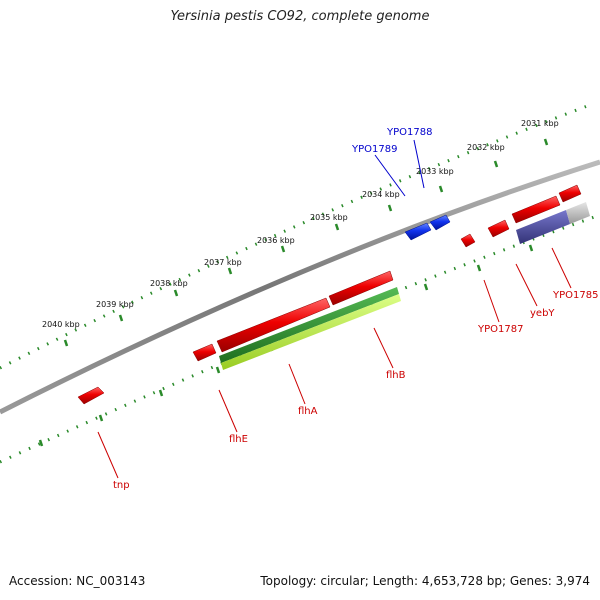 This screenshot has height=600, width=600. Describe the element at coordinates (498, 228) in the screenshot. I see `gene-yebY-shape` at that location.